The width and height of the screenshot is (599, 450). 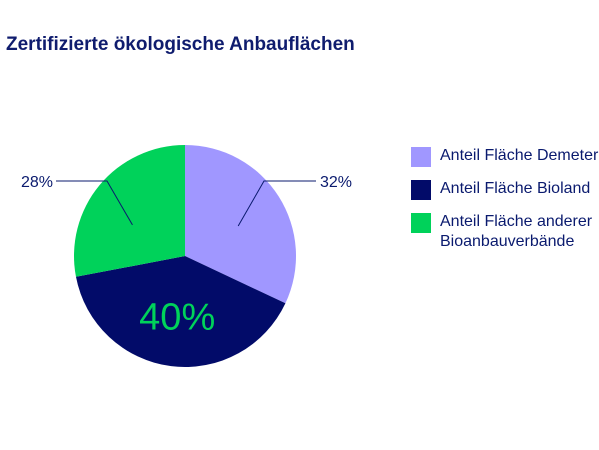 I want to click on legend-label-bioland: Anteil Fläche Bioland, so click(x=515, y=188).